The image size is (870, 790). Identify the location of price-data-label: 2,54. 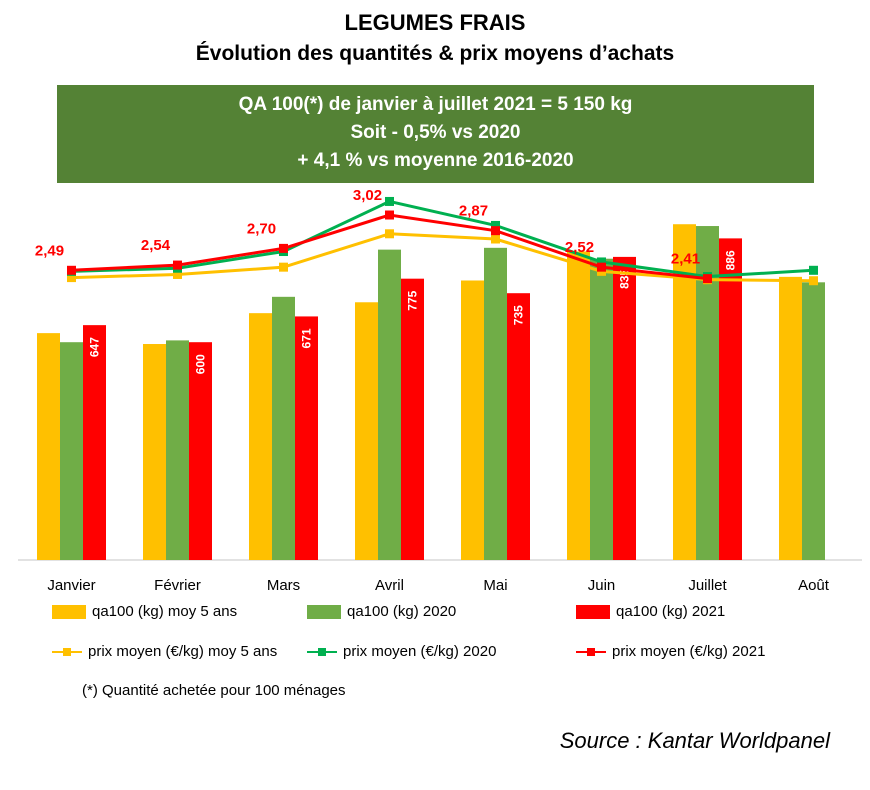
(156, 245).